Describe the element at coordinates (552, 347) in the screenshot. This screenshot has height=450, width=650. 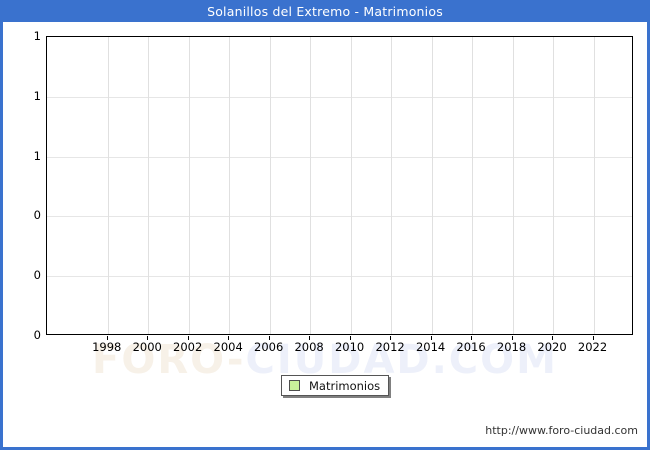
I see `x-axis-tick-label: 2020` at that location.